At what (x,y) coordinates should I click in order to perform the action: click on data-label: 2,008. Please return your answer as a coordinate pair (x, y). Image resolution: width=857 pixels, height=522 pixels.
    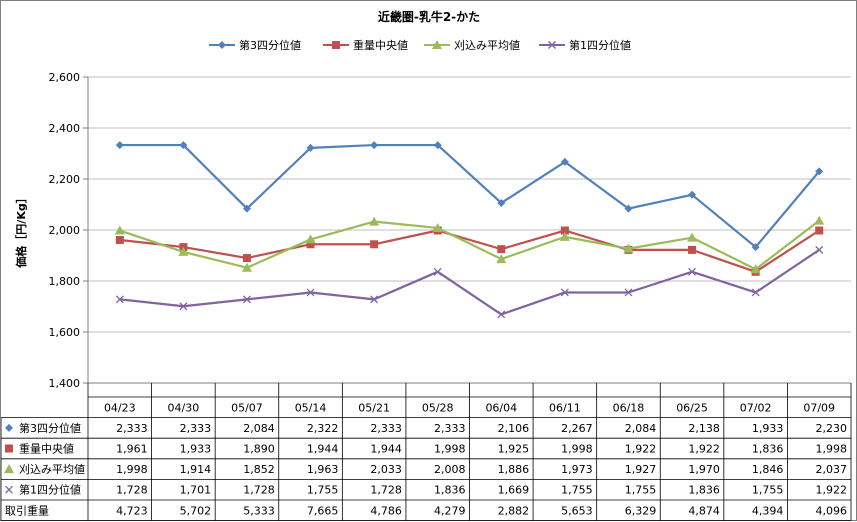
    Looking at the image, I should click on (450, 469).